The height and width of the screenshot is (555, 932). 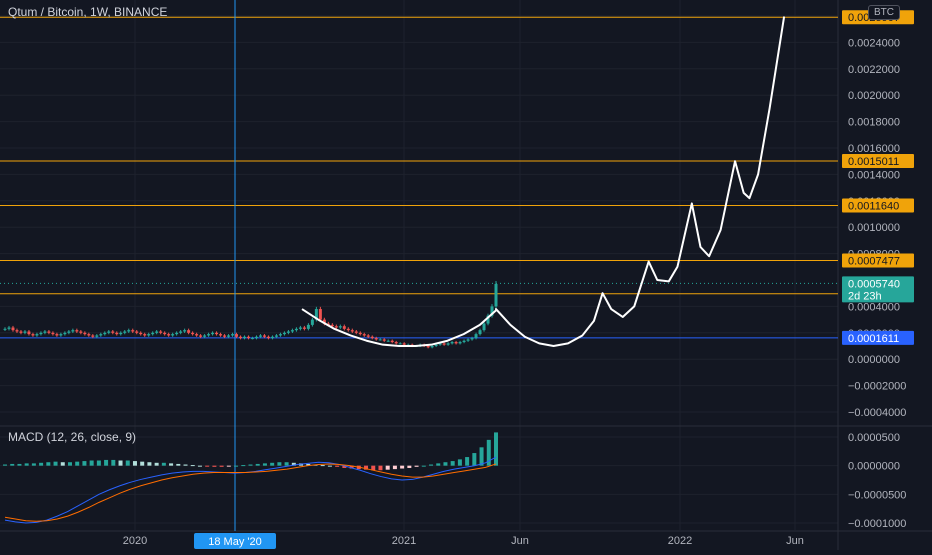 What do you see at coordinates (874, 123) in the screenshot?
I see `price-tick-label: 0.0018000` at bounding box center [874, 123].